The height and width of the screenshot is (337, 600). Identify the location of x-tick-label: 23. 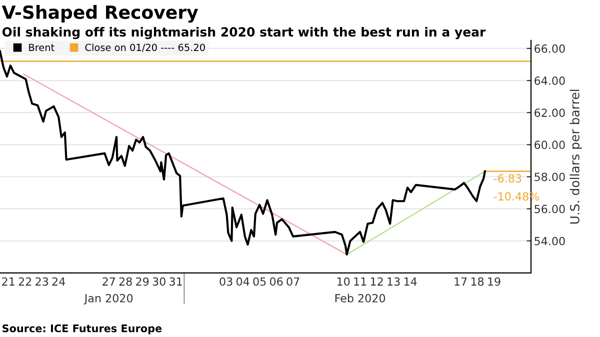
(42, 281).